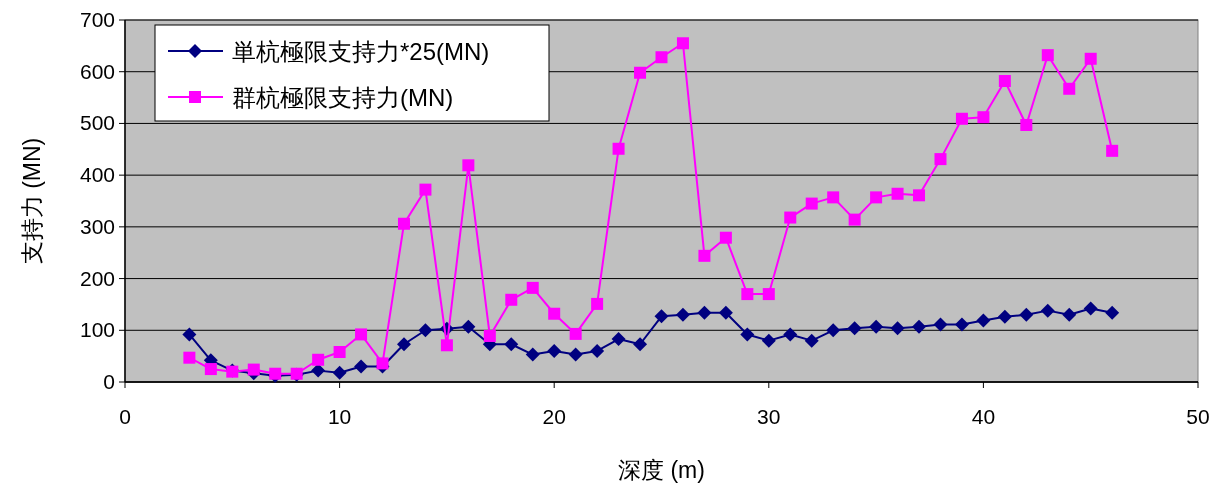  Describe the element at coordinates (97, 175) in the screenshot. I see `y-tick-label: 400` at that location.